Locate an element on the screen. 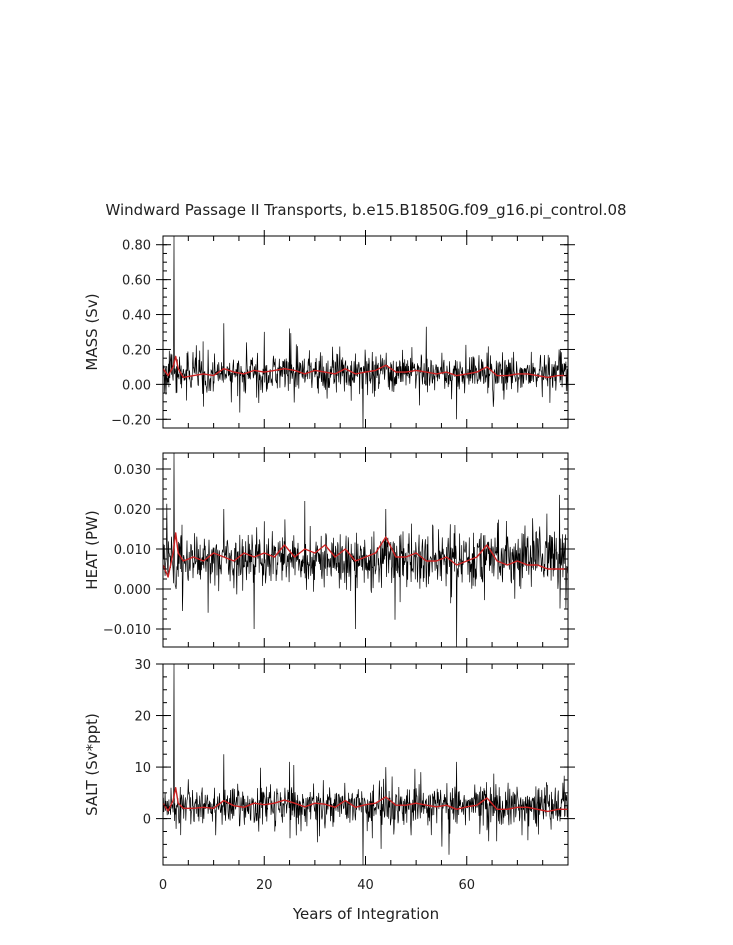 Image resolution: width=733 pixels, height=945 pixels. salt-smoothed-series-line is located at coordinates (365, 800).